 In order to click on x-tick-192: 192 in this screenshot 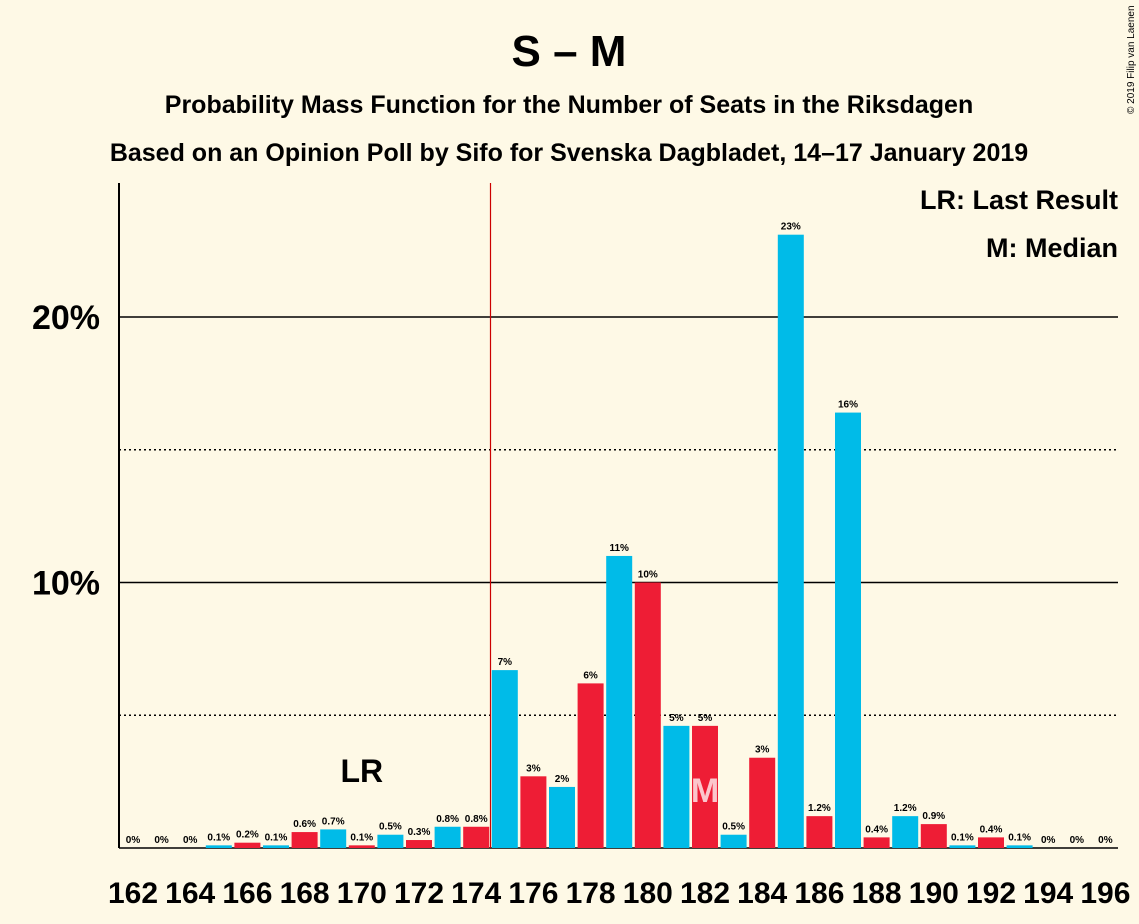, I will do `click(991, 893)`.